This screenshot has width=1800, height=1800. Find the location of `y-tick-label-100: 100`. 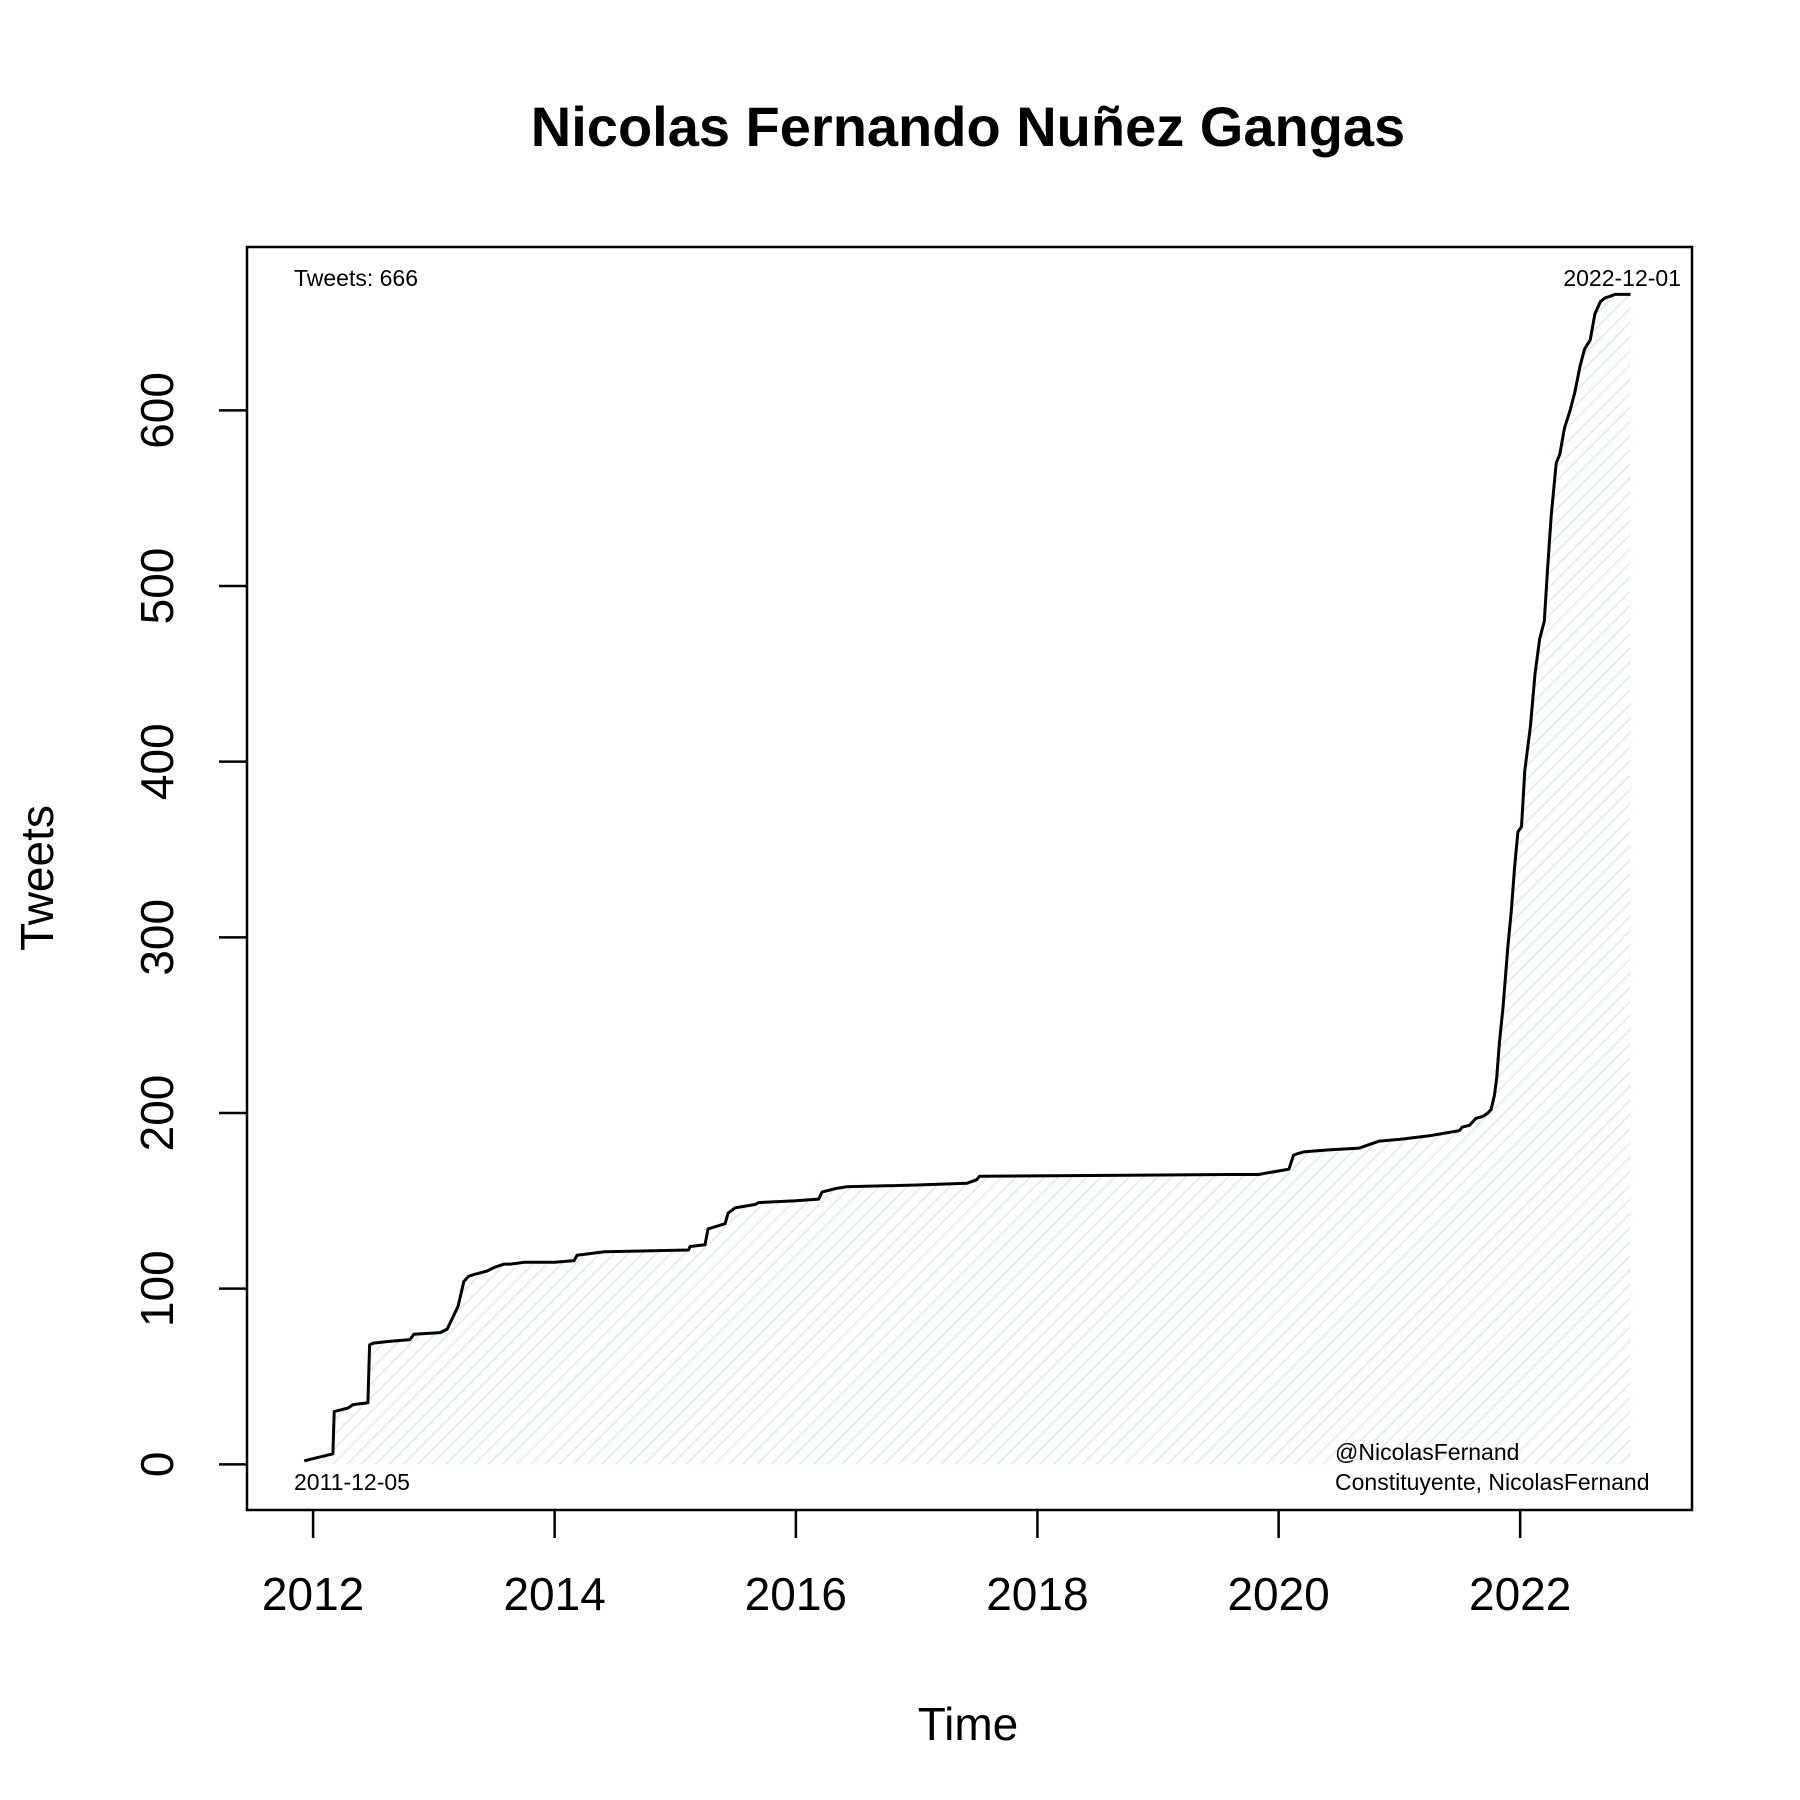

y-tick-label-100: 100 is located at coordinates (157, 1288).